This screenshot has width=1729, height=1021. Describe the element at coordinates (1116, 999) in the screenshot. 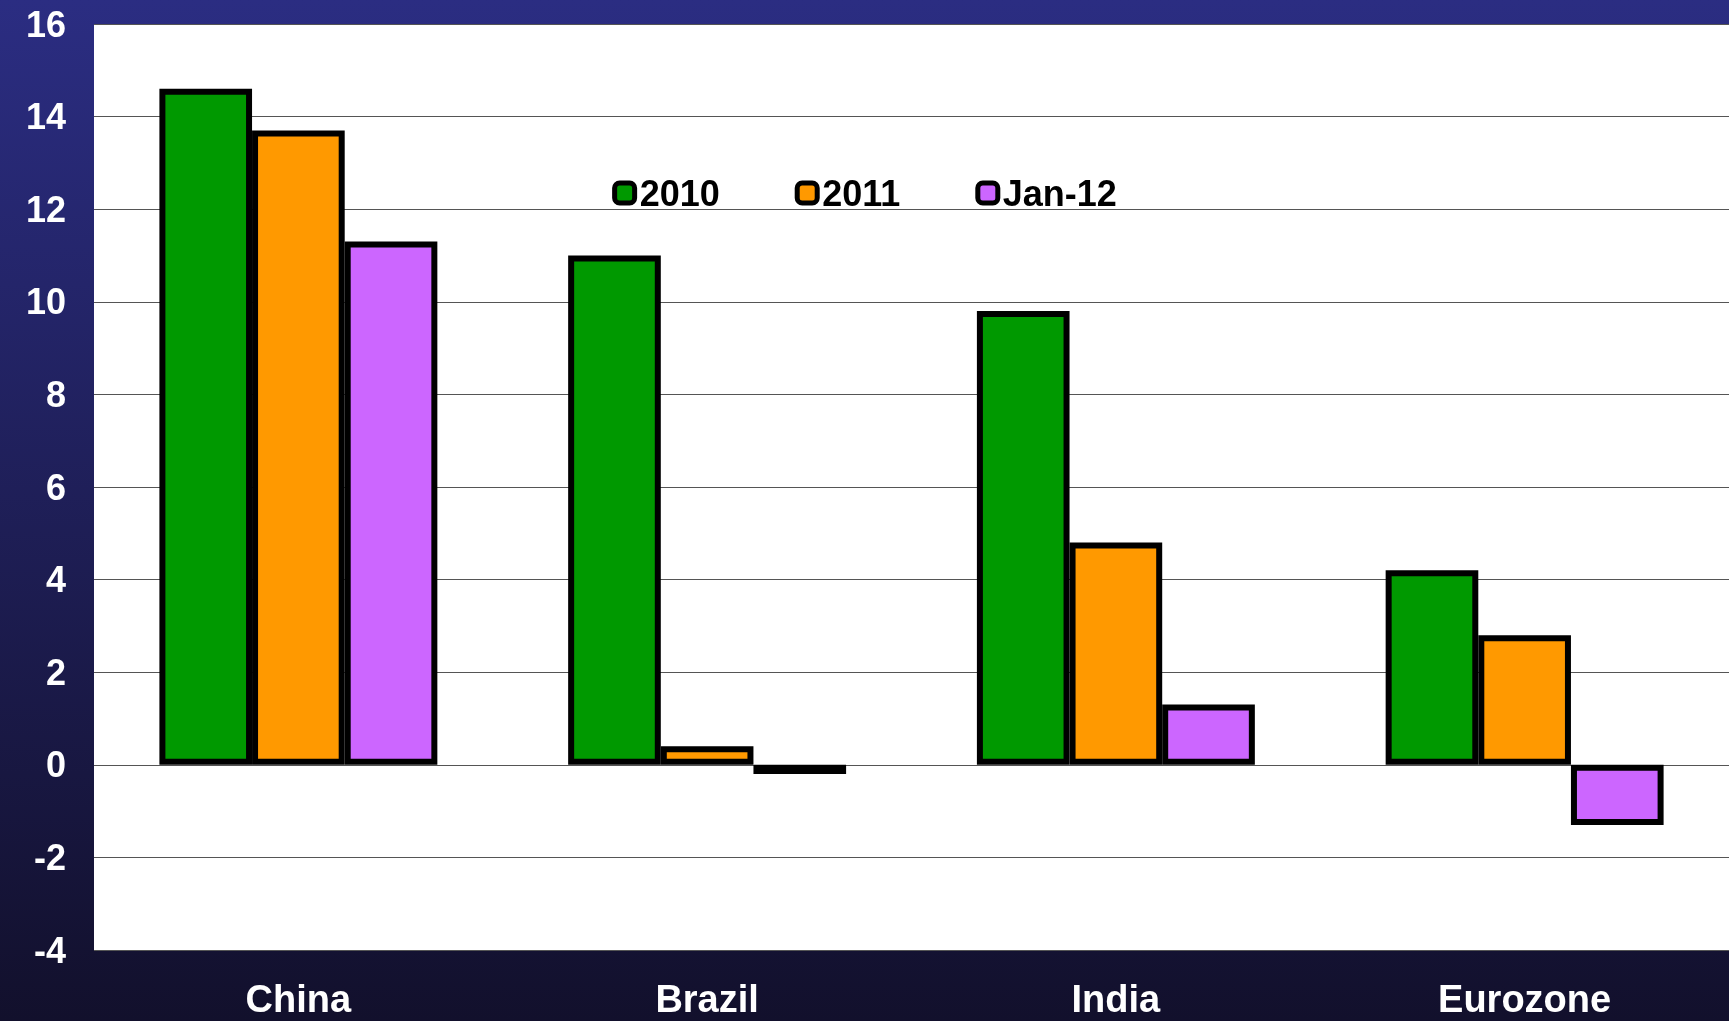

I see `x-tick-label: India` at that location.